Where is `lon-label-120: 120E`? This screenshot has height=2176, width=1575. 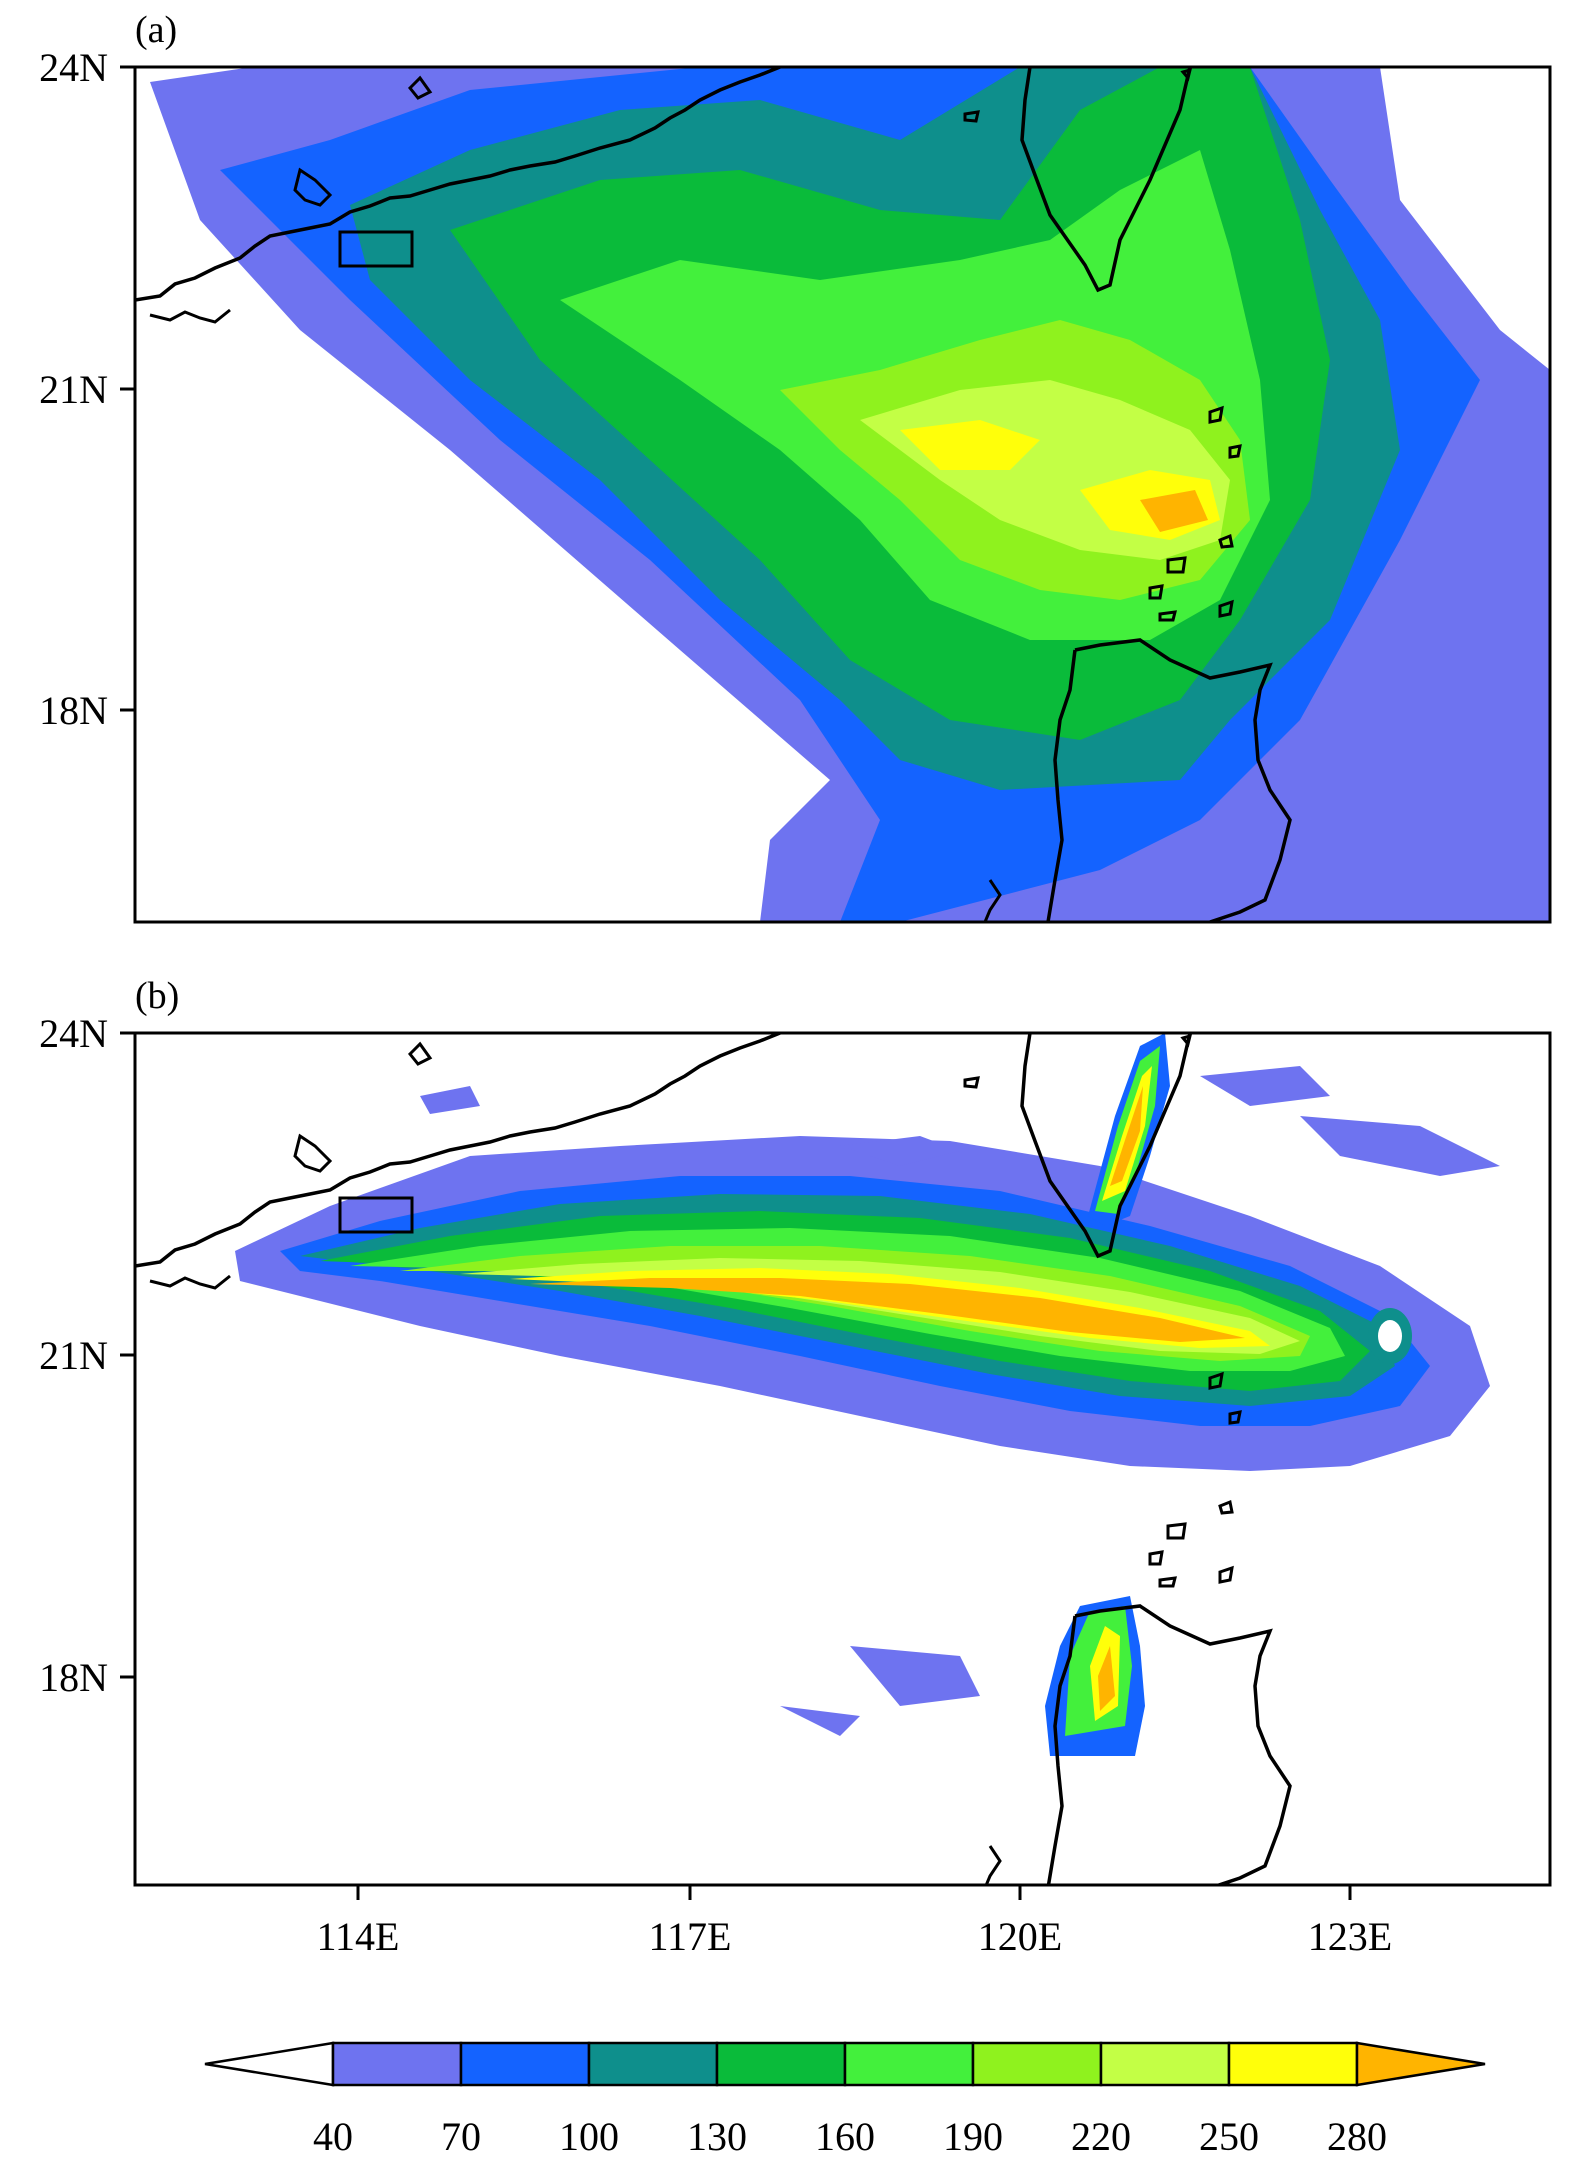
lon-label-120: 120E is located at coordinates (1020, 1936).